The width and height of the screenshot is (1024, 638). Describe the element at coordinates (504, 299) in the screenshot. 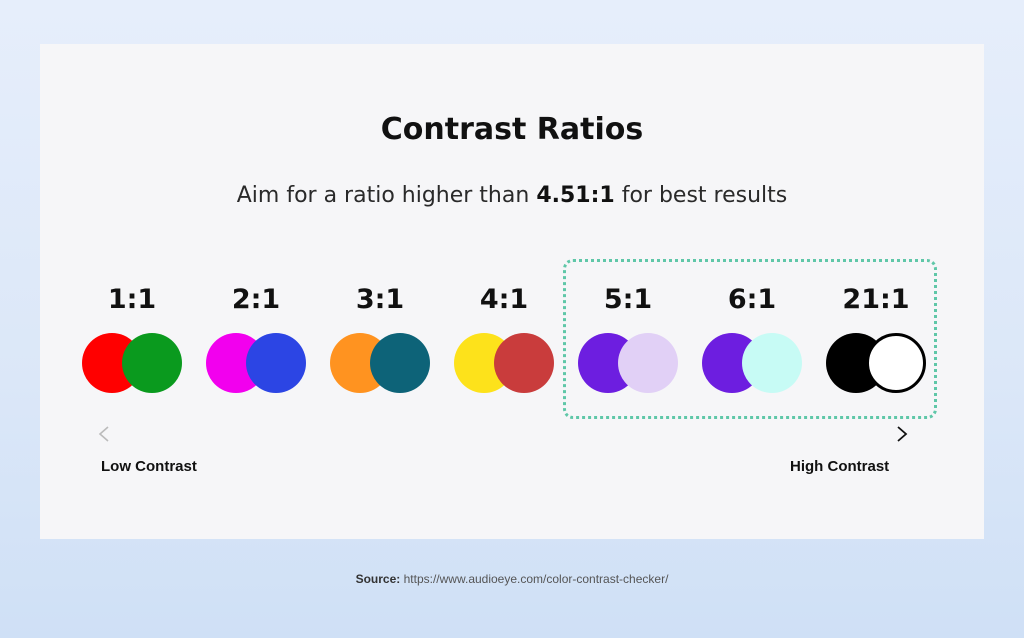

I see `ratio-label: 4:1` at that location.